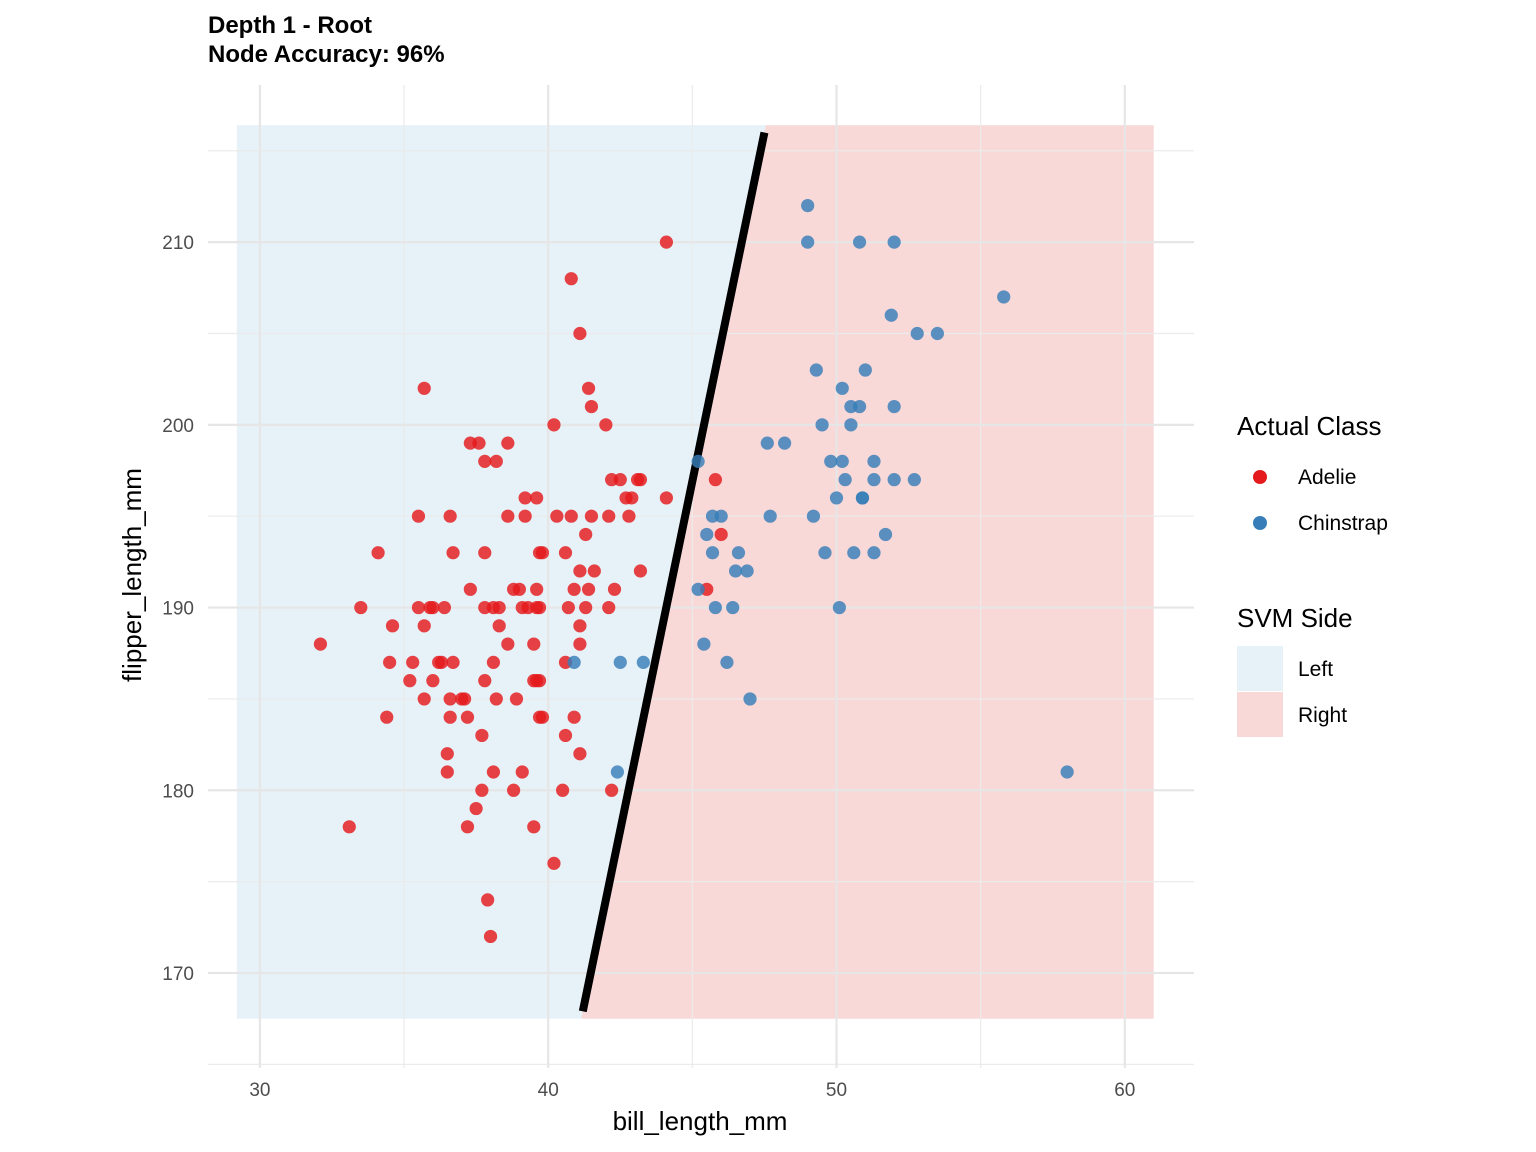  What do you see at coordinates (548, 1090) in the screenshot?
I see `x-tick-label: 40` at bounding box center [548, 1090].